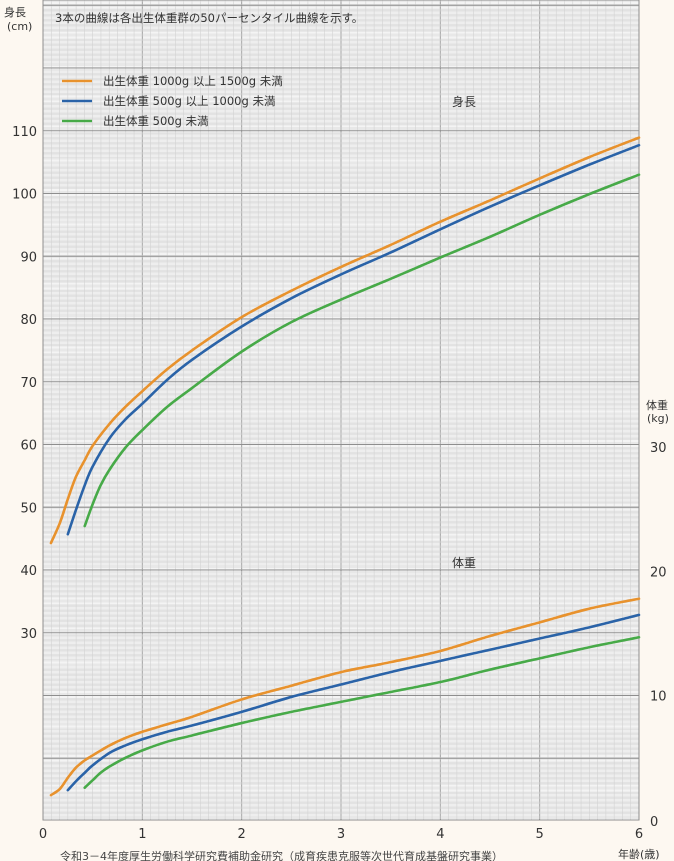 The height and width of the screenshot is (861, 674). What do you see at coordinates (15, 12) in the screenshot?
I see `left-axis-title: 身長` at bounding box center [15, 12].